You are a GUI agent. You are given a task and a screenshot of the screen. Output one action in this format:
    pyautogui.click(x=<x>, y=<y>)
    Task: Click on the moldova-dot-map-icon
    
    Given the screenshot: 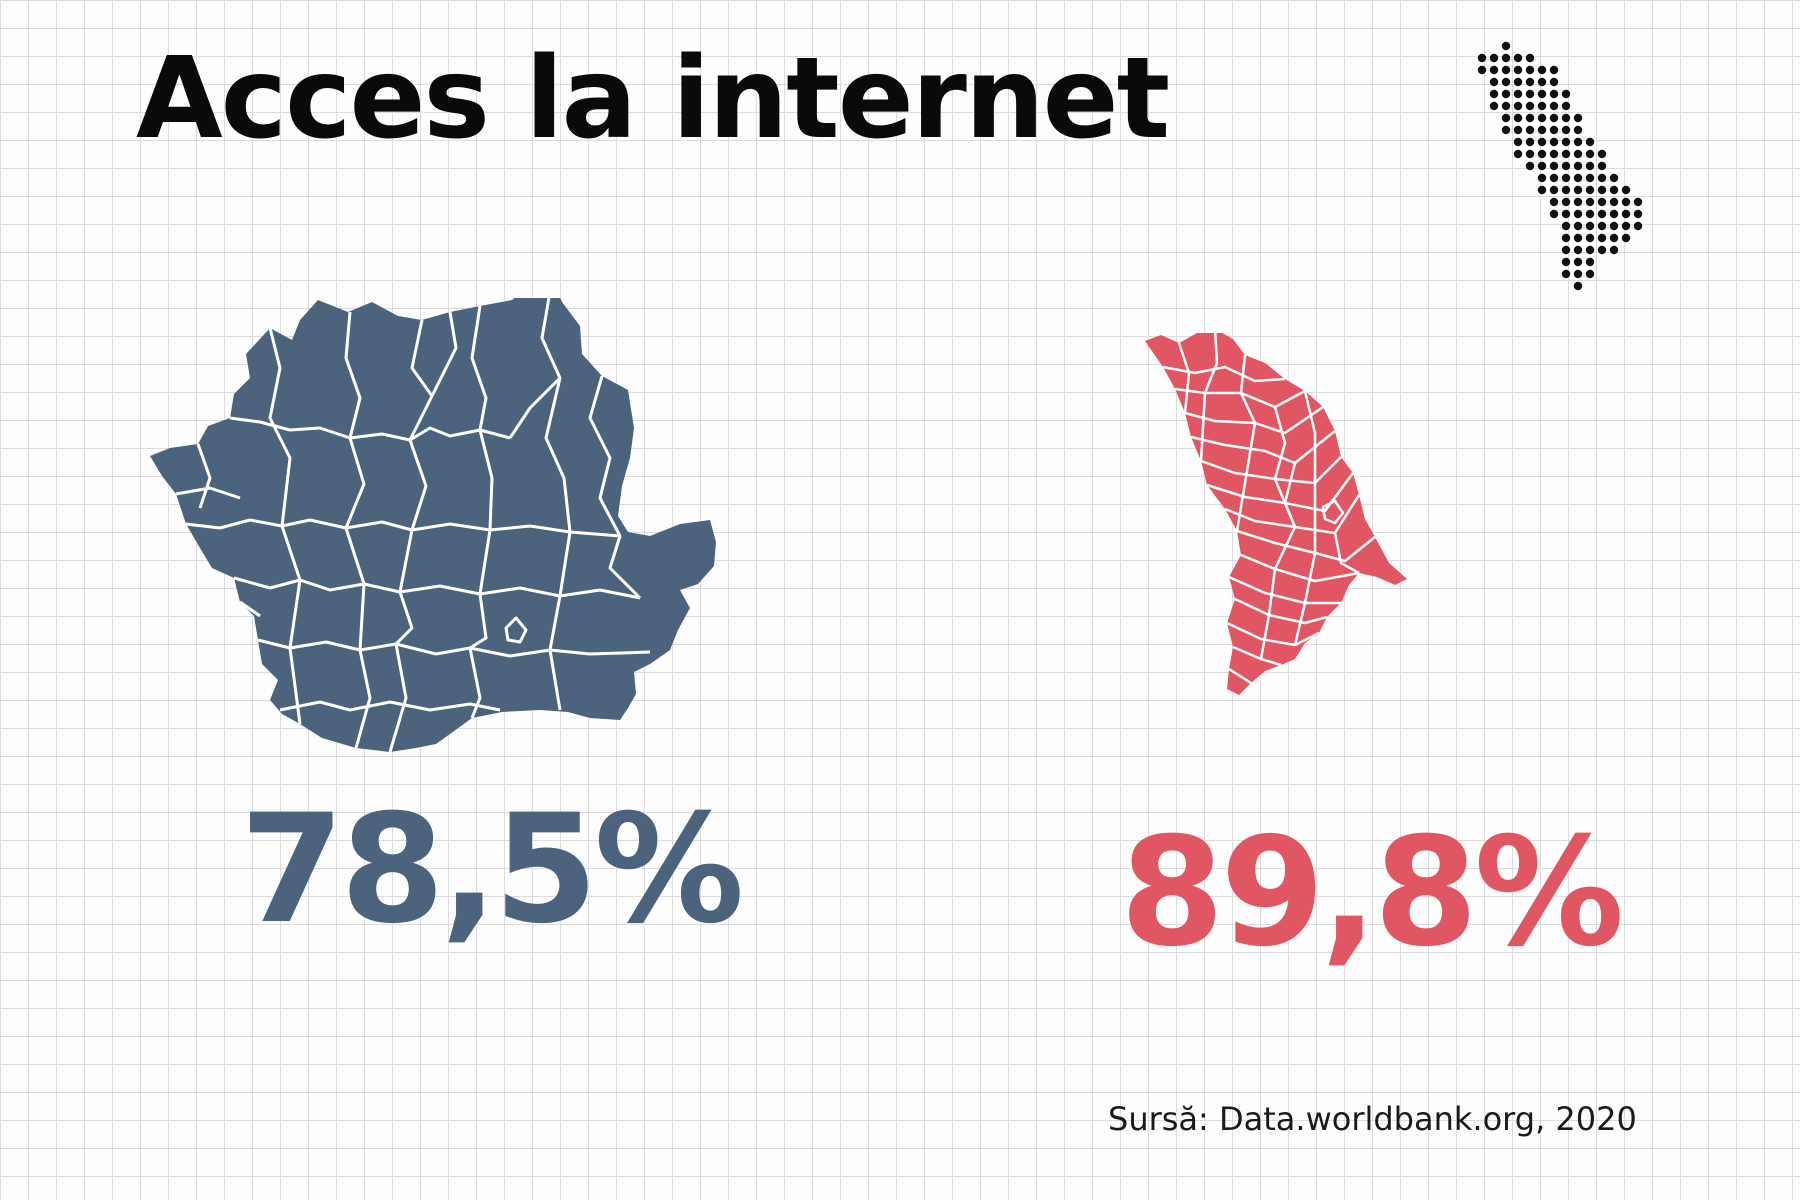 What is the action you would take?
    pyautogui.click(x=1560, y=166)
    